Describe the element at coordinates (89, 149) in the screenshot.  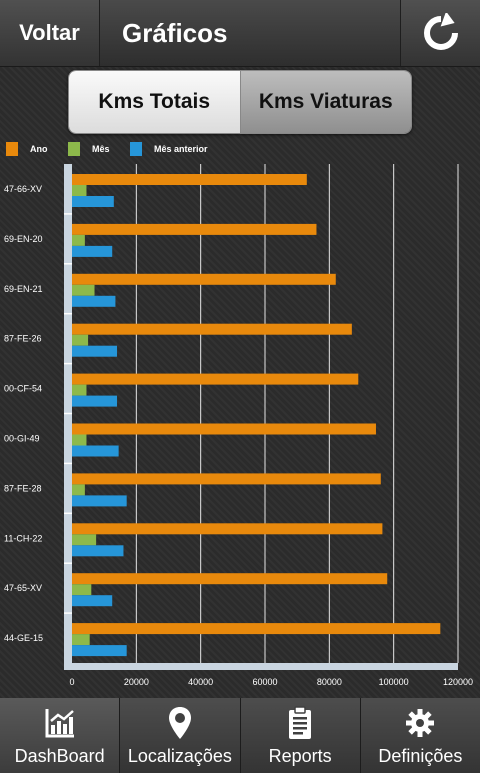
I see `legend-item-mes: Mês` at that location.